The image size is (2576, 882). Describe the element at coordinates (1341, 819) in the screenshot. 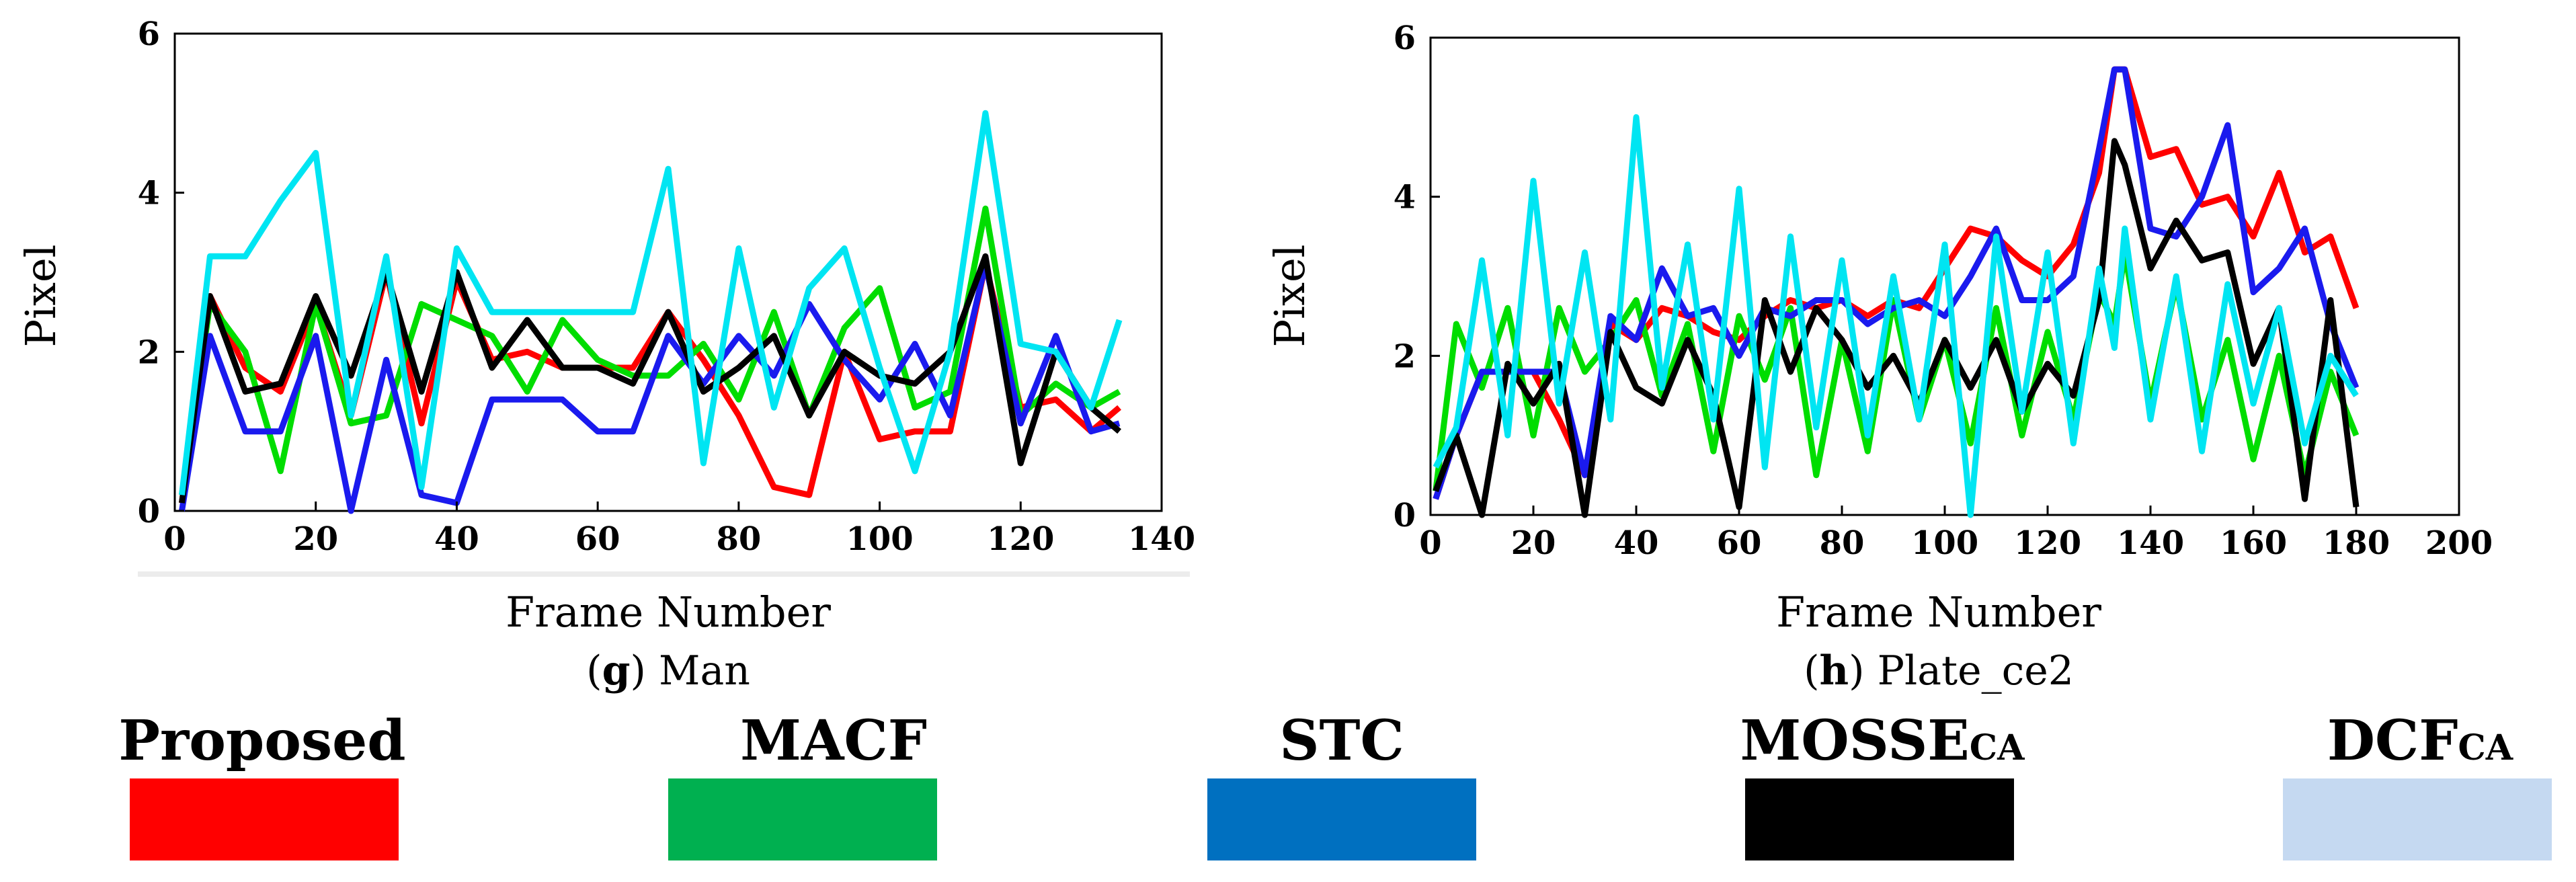

I see `legend-swatch-stc` at that location.